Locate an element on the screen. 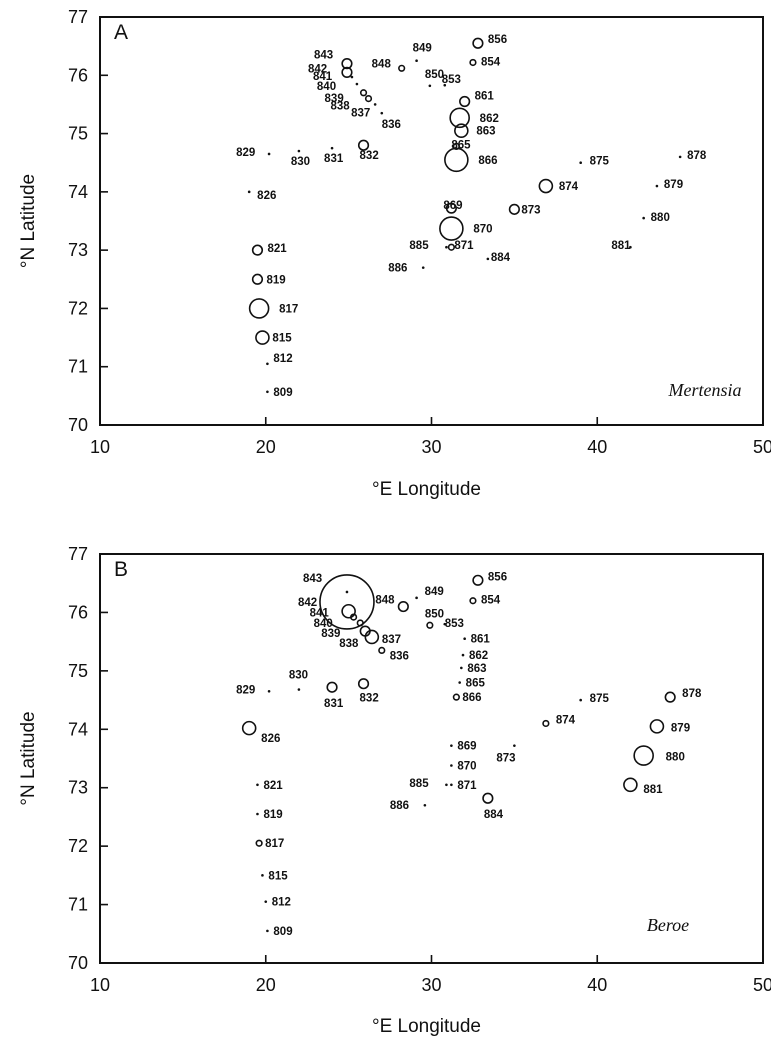  station-label: 826 is located at coordinates (270, 739).